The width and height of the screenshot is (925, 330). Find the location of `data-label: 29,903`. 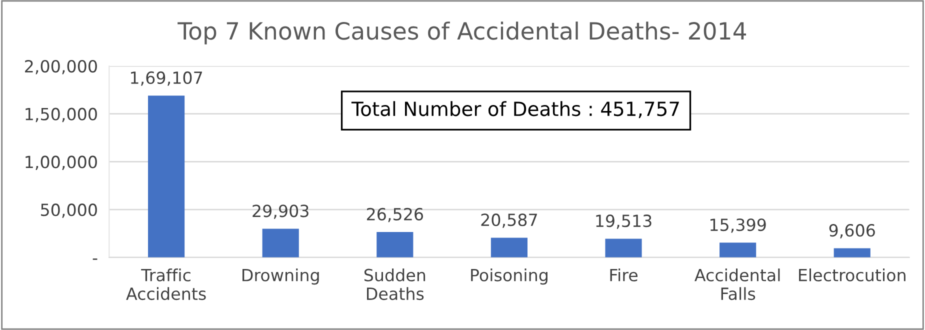

data-label: 29,903 is located at coordinates (280, 211).